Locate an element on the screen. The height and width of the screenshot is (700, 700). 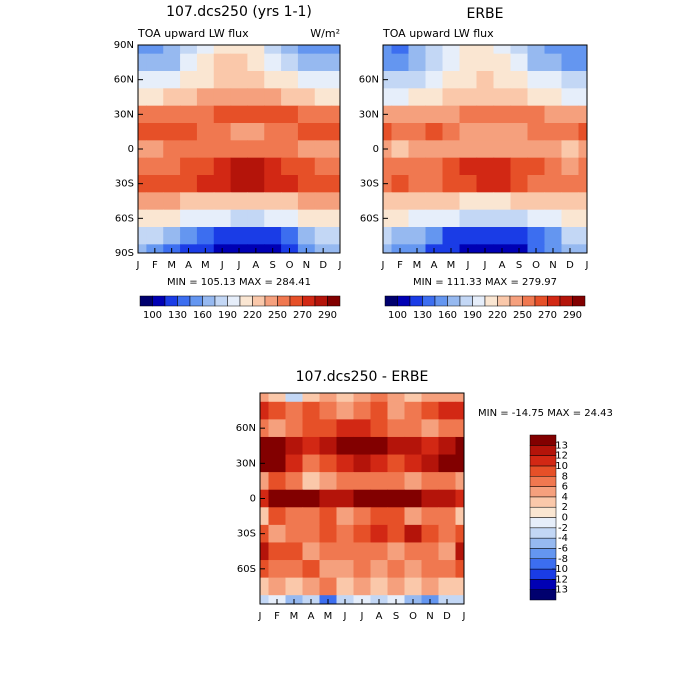
colorbar-label: 100 is located at coordinates (397, 315).